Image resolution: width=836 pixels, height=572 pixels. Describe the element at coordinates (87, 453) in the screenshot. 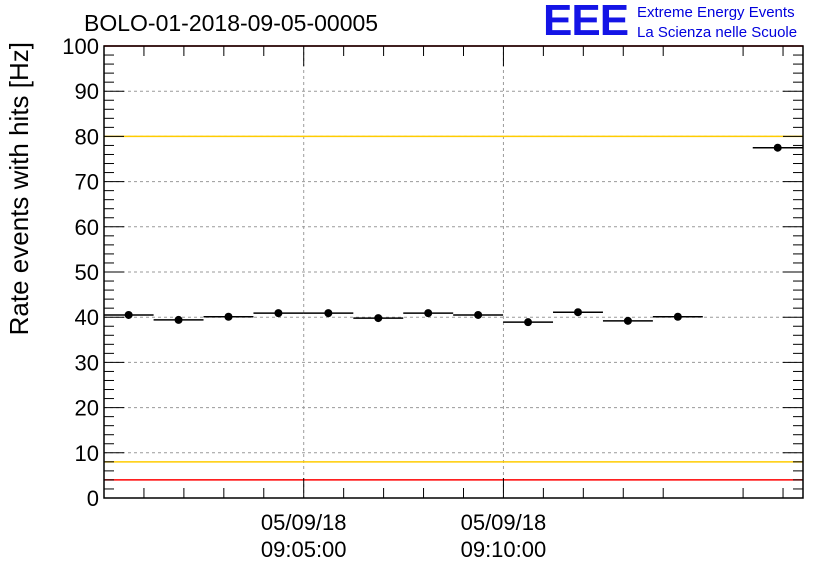

I see `y-tick-label: 10` at that location.